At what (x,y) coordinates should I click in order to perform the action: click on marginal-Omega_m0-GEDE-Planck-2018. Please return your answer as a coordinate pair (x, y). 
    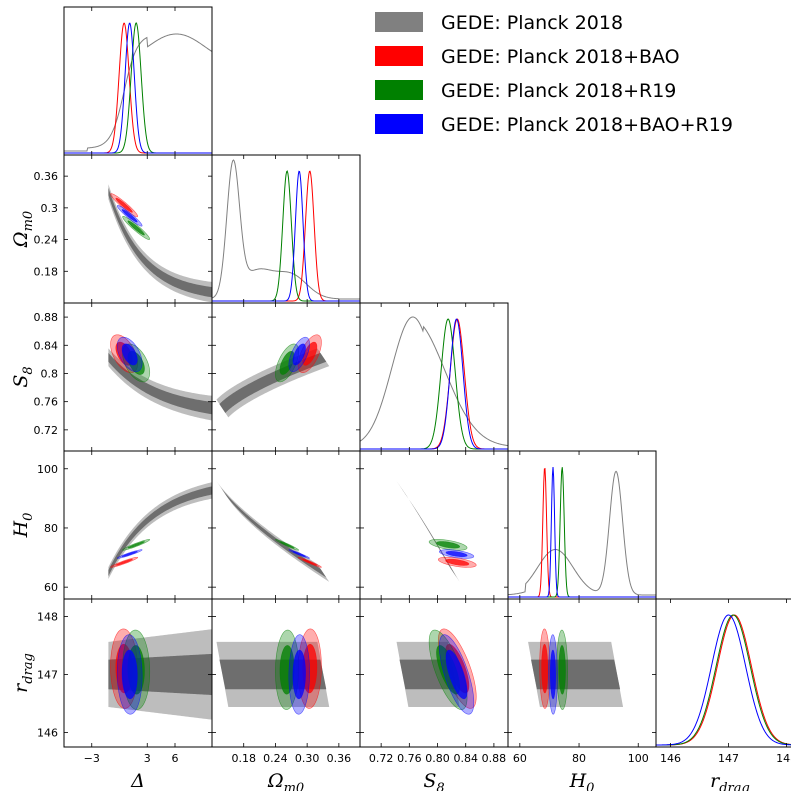
    Looking at the image, I should click on (286, 229).